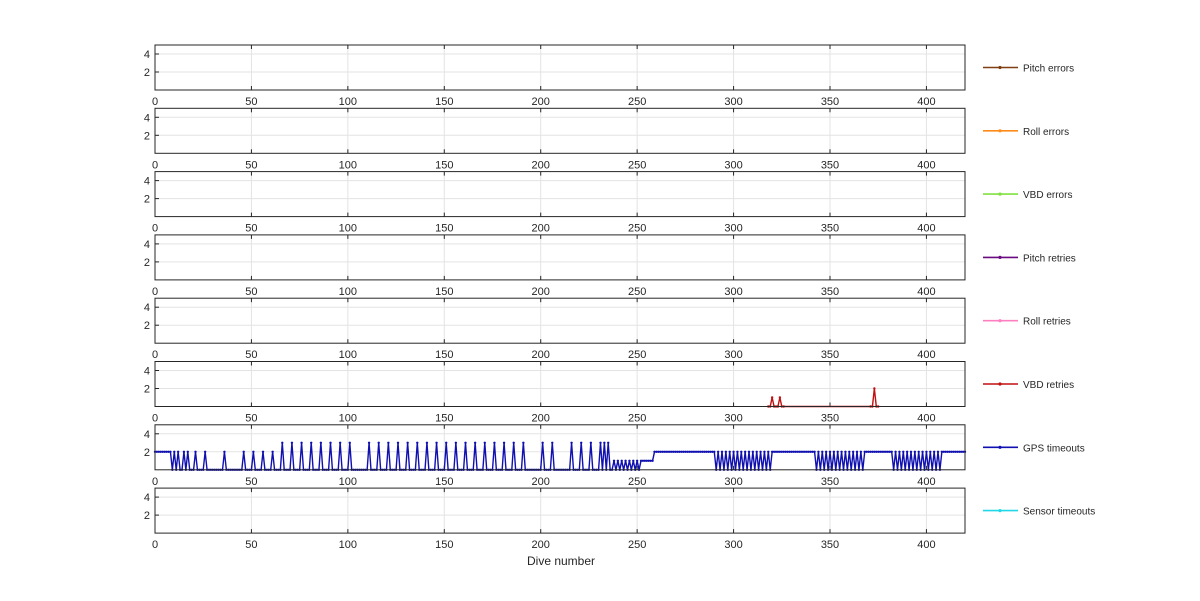  I want to click on panel-1: 0 50 100 150 200 250 300 350 400 2 4 Roll errors, so click(606, 139).